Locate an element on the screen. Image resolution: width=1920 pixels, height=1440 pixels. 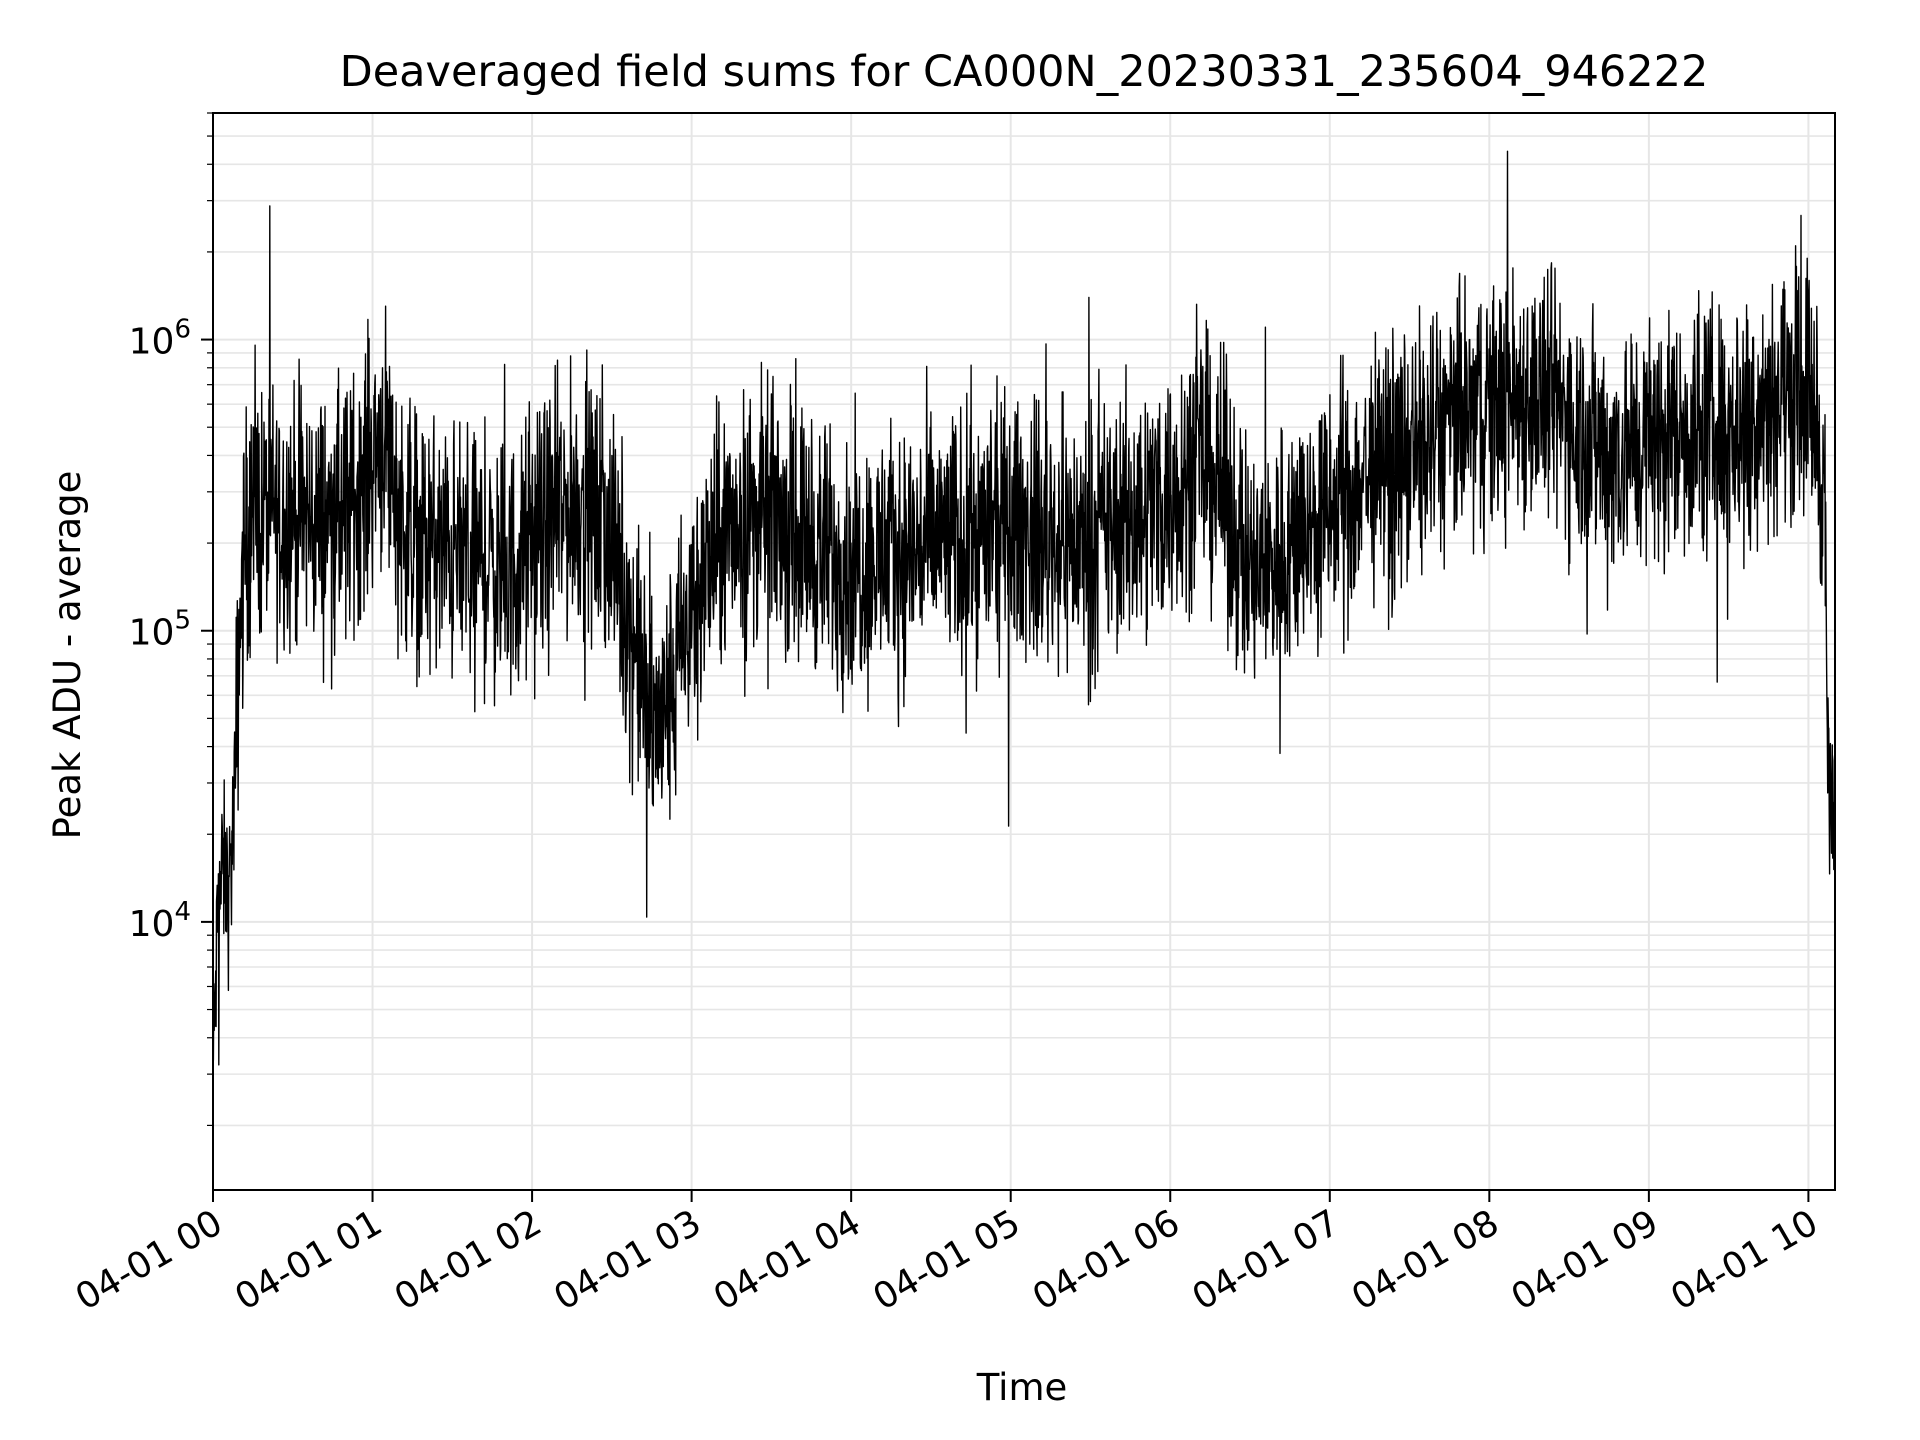
x-tick-label: 04-01 10 is located at coordinates (1744, 1260).